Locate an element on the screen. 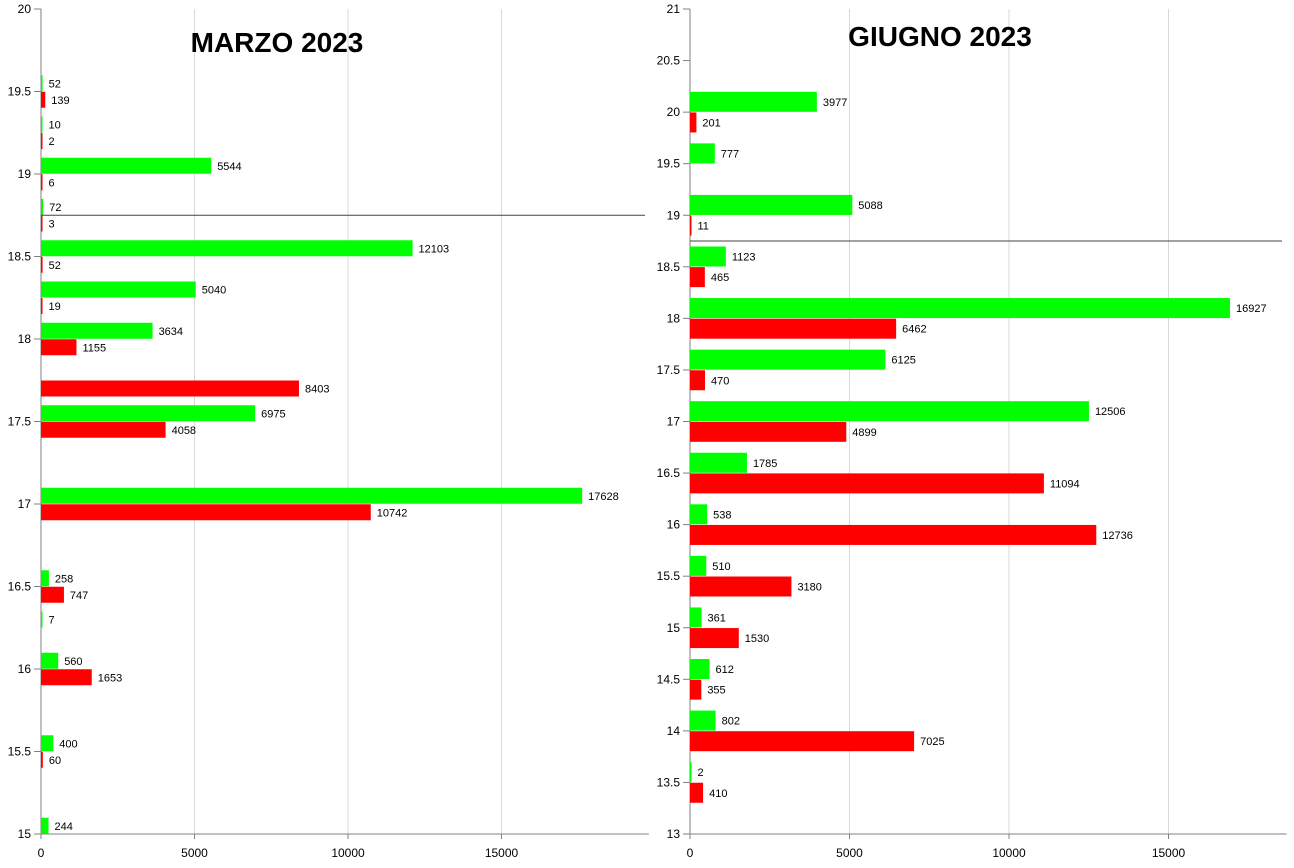 The image size is (1294, 868). data-label: 1155 is located at coordinates (94, 348).